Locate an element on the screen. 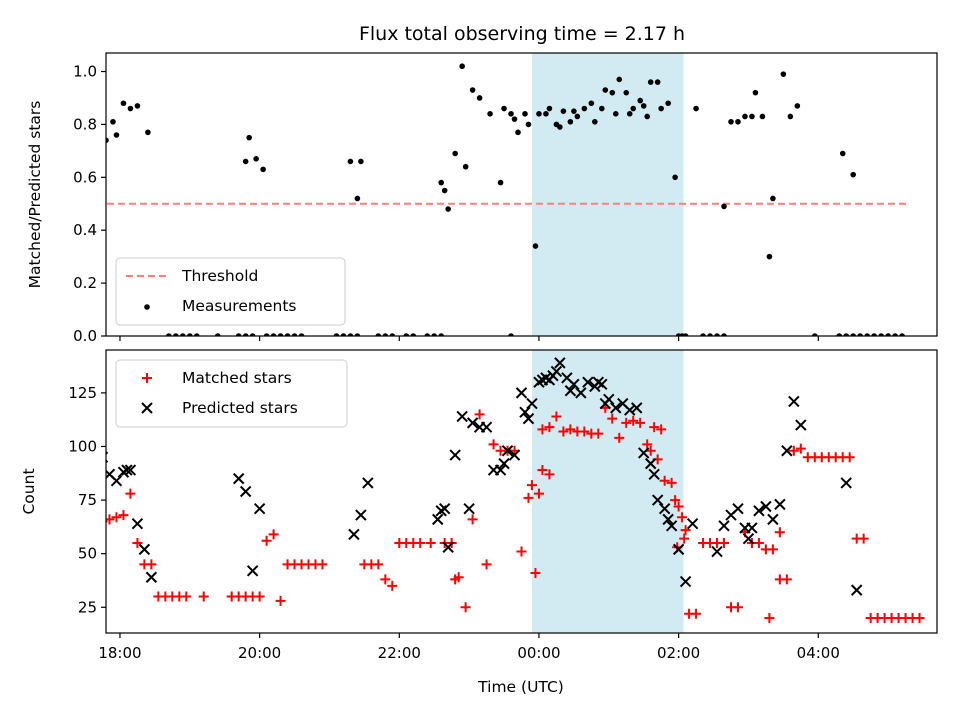 The width and height of the screenshot is (960, 720). legend-label: Threshold is located at coordinates (219, 276).